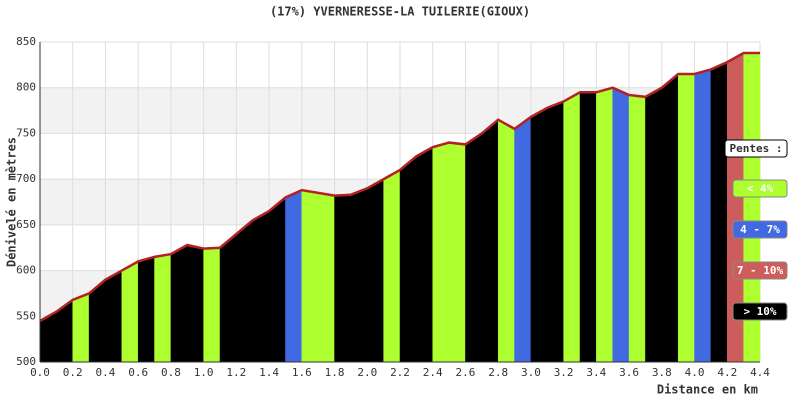 This screenshot has width=800, height=400. I want to click on legend-label: 7 - 10%, so click(760, 270).